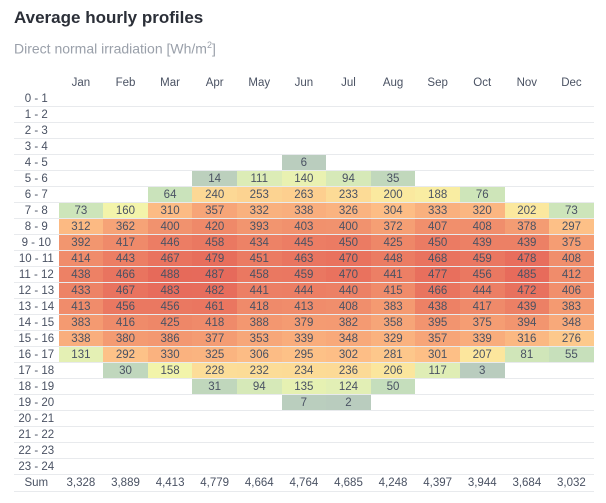 Image resolution: width=606 pixels, height=503 pixels. I want to click on row-label: 22 - 23, so click(36, 450).